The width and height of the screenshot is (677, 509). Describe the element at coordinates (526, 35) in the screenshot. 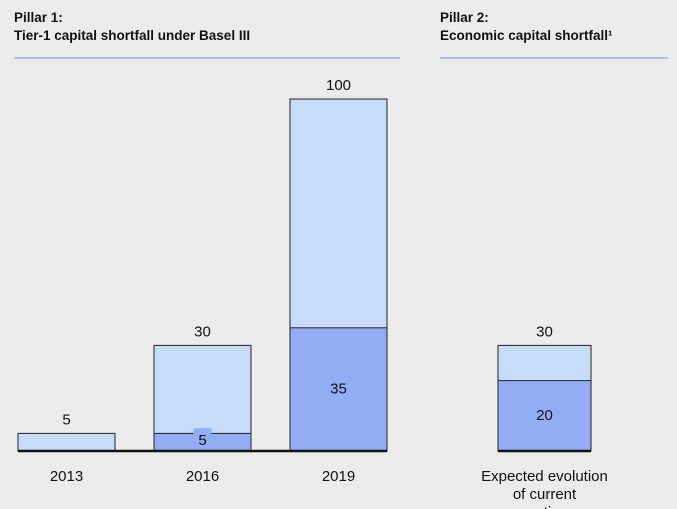

I see `chart-subtitle: Economic capital shortfall¹` at that location.